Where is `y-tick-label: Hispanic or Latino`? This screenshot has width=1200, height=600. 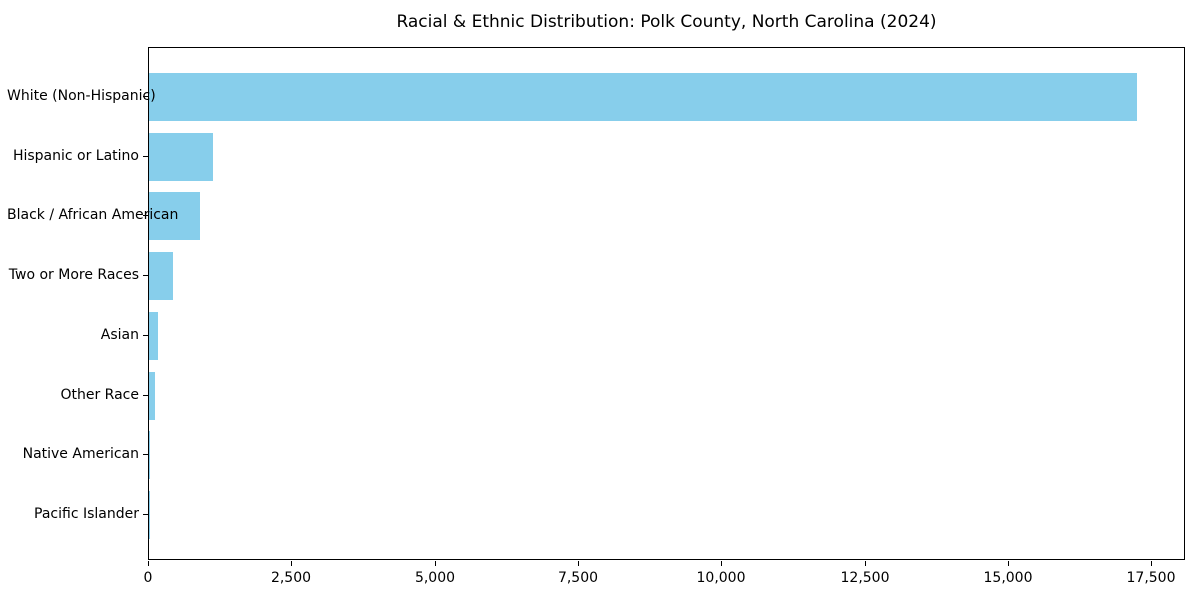
y-tick-label: Hispanic or Latino is located at coordinates (75, 156).